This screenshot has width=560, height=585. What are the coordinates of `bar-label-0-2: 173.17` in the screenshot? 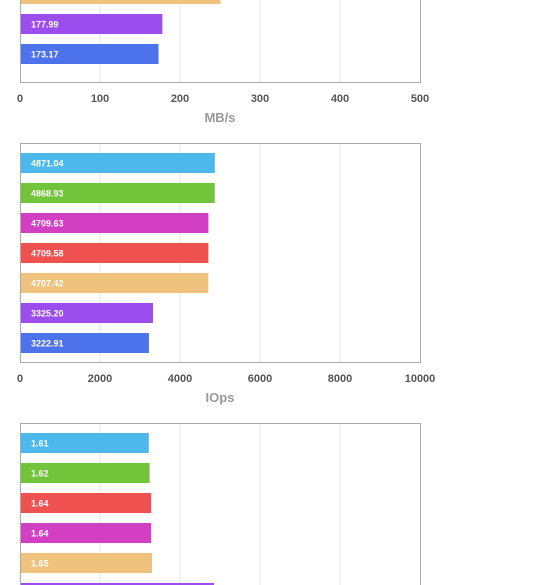 It's located at (45, 55).